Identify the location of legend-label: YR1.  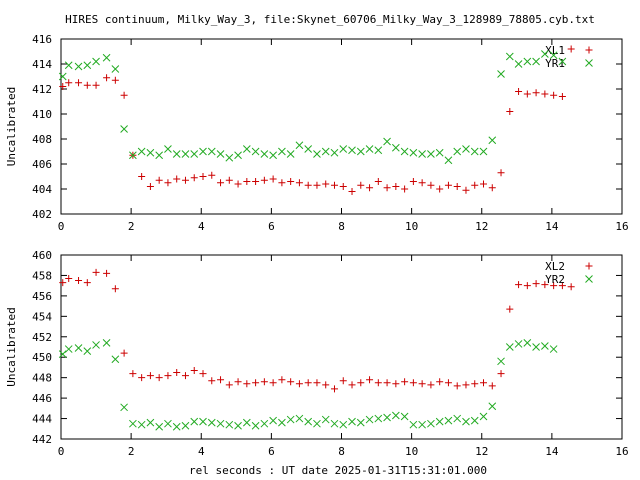
(555, 63).